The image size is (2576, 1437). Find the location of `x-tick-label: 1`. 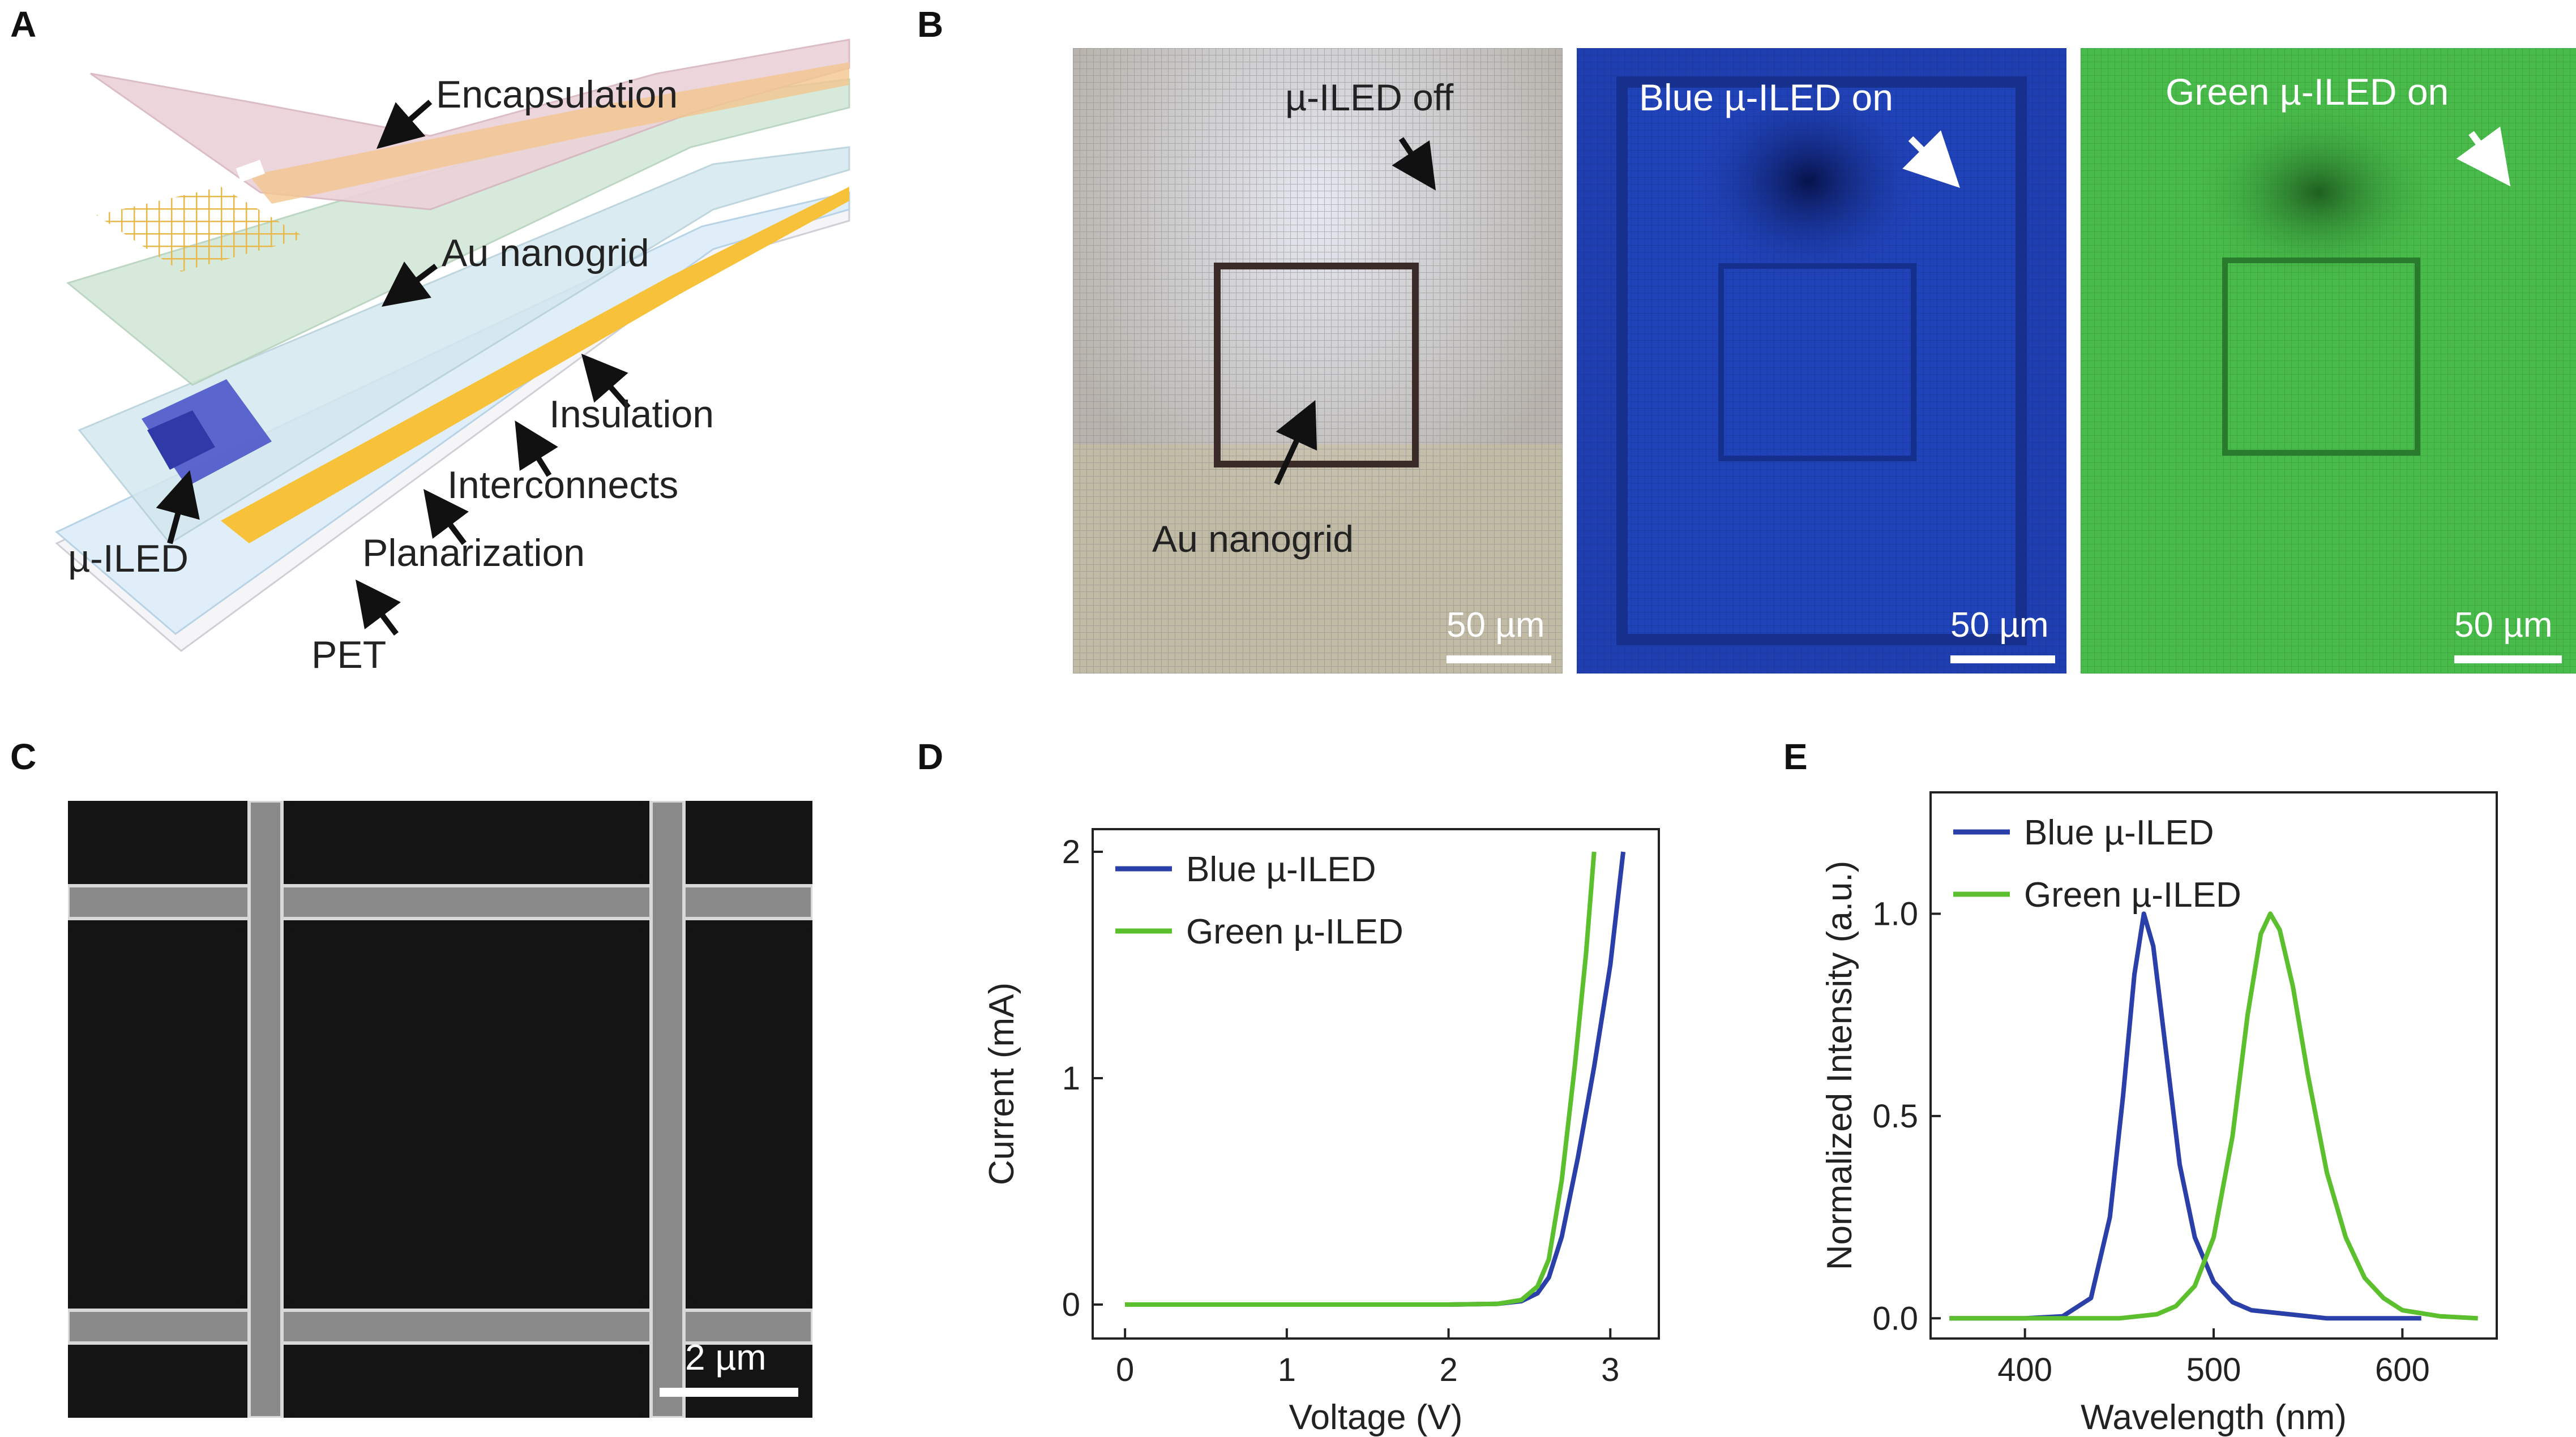

x-tick-label: 1 is located at coordinates (1287, 1370).